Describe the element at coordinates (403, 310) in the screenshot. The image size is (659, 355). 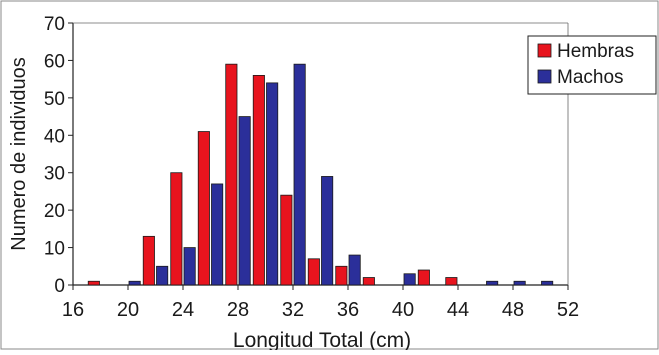
I see `x-tick-label: 40` at that location.